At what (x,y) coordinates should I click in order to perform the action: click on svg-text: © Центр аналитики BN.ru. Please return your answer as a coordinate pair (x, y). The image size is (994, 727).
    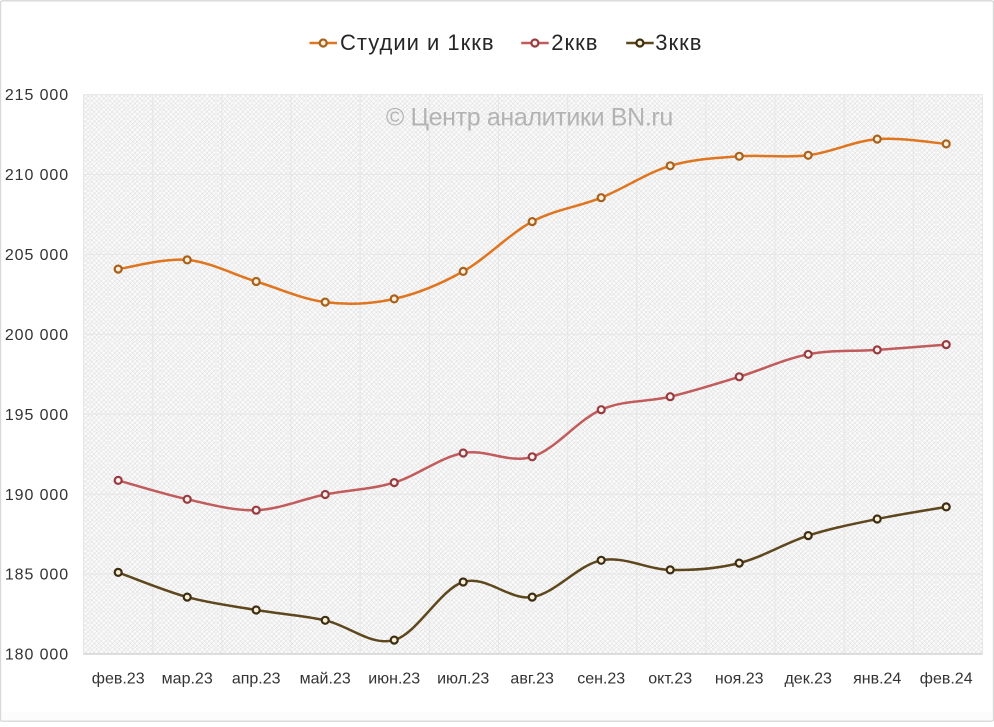
    Looking at the image, I should click on (529, 118).